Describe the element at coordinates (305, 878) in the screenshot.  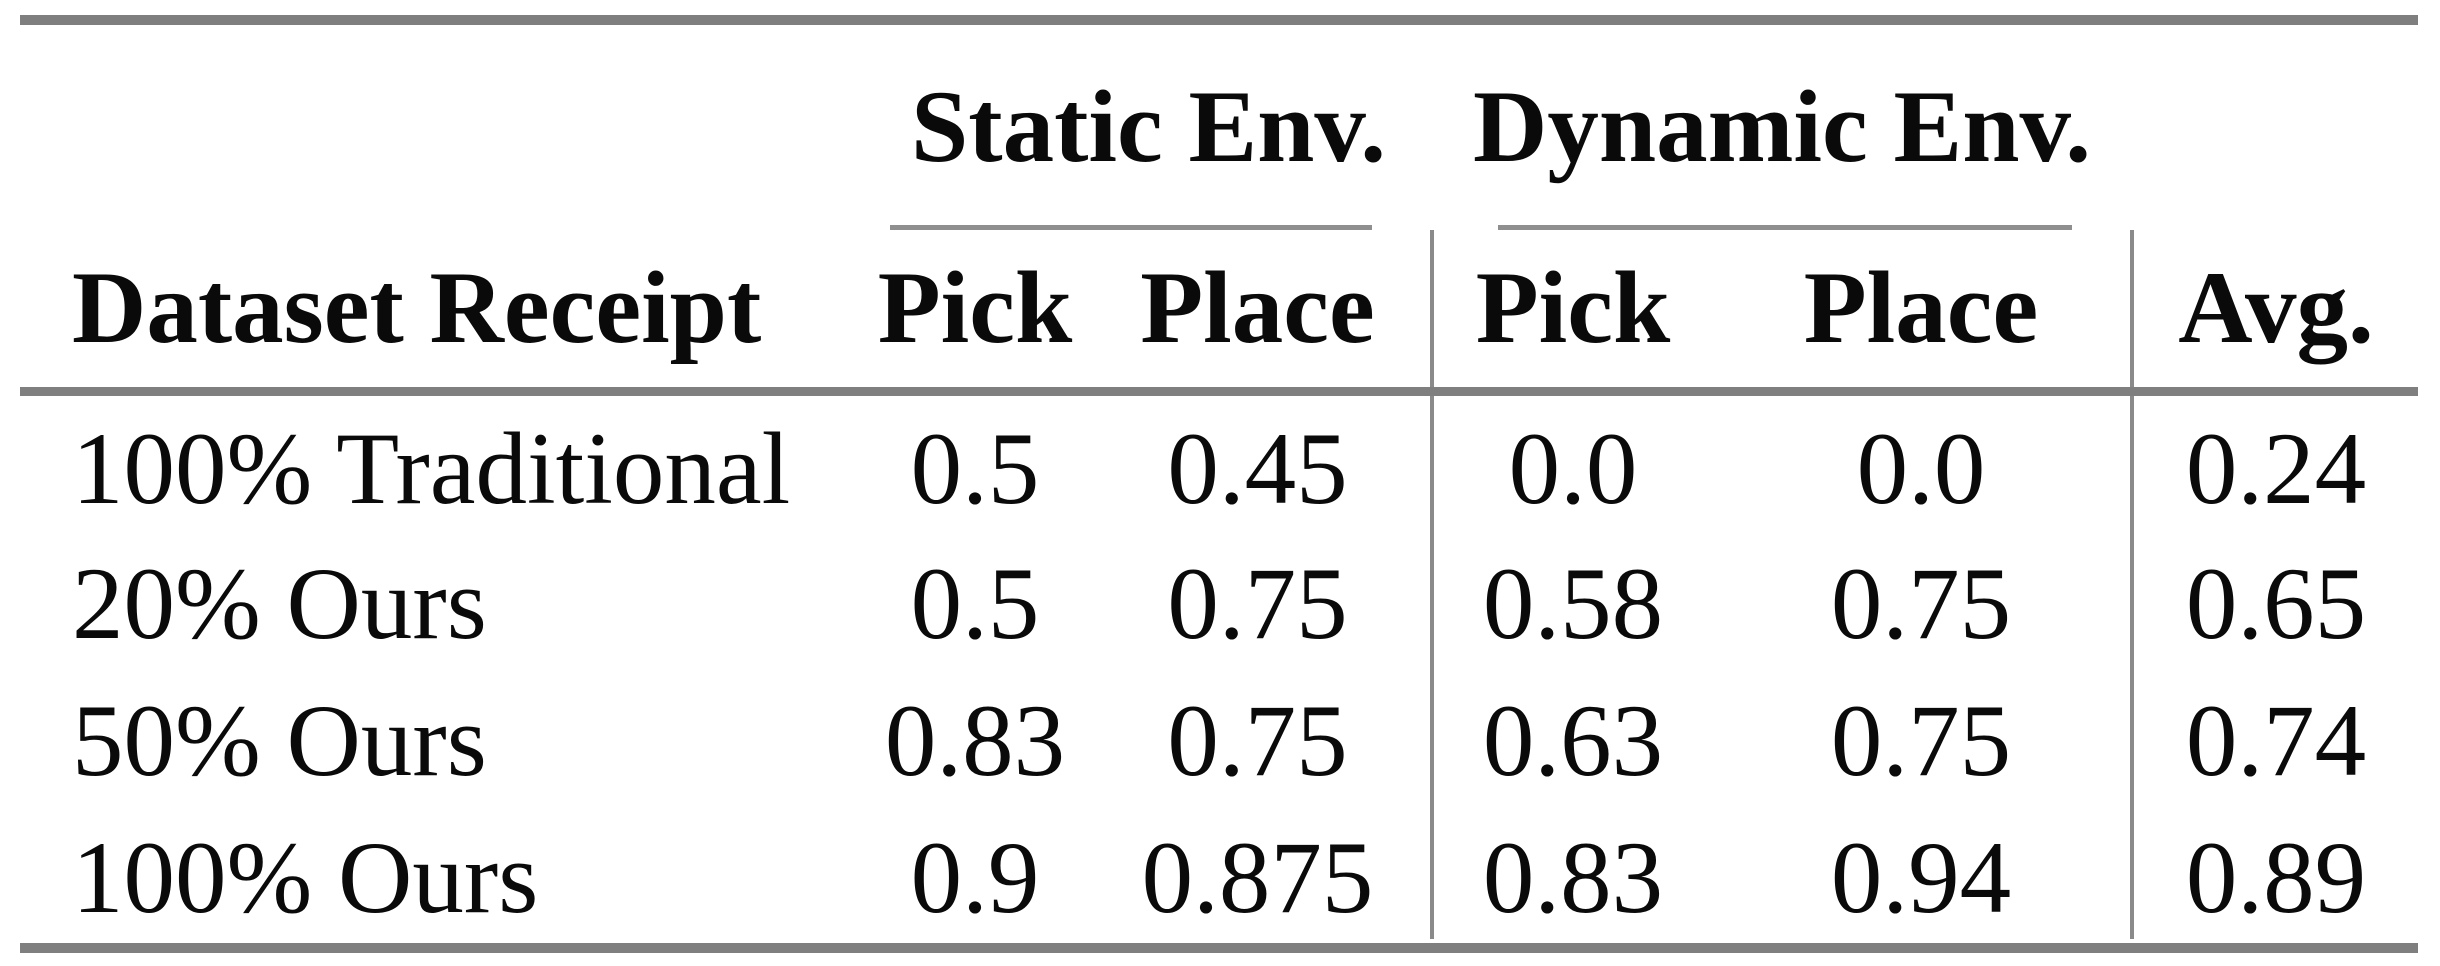
I see `row-label: 100% Ours` at that location.